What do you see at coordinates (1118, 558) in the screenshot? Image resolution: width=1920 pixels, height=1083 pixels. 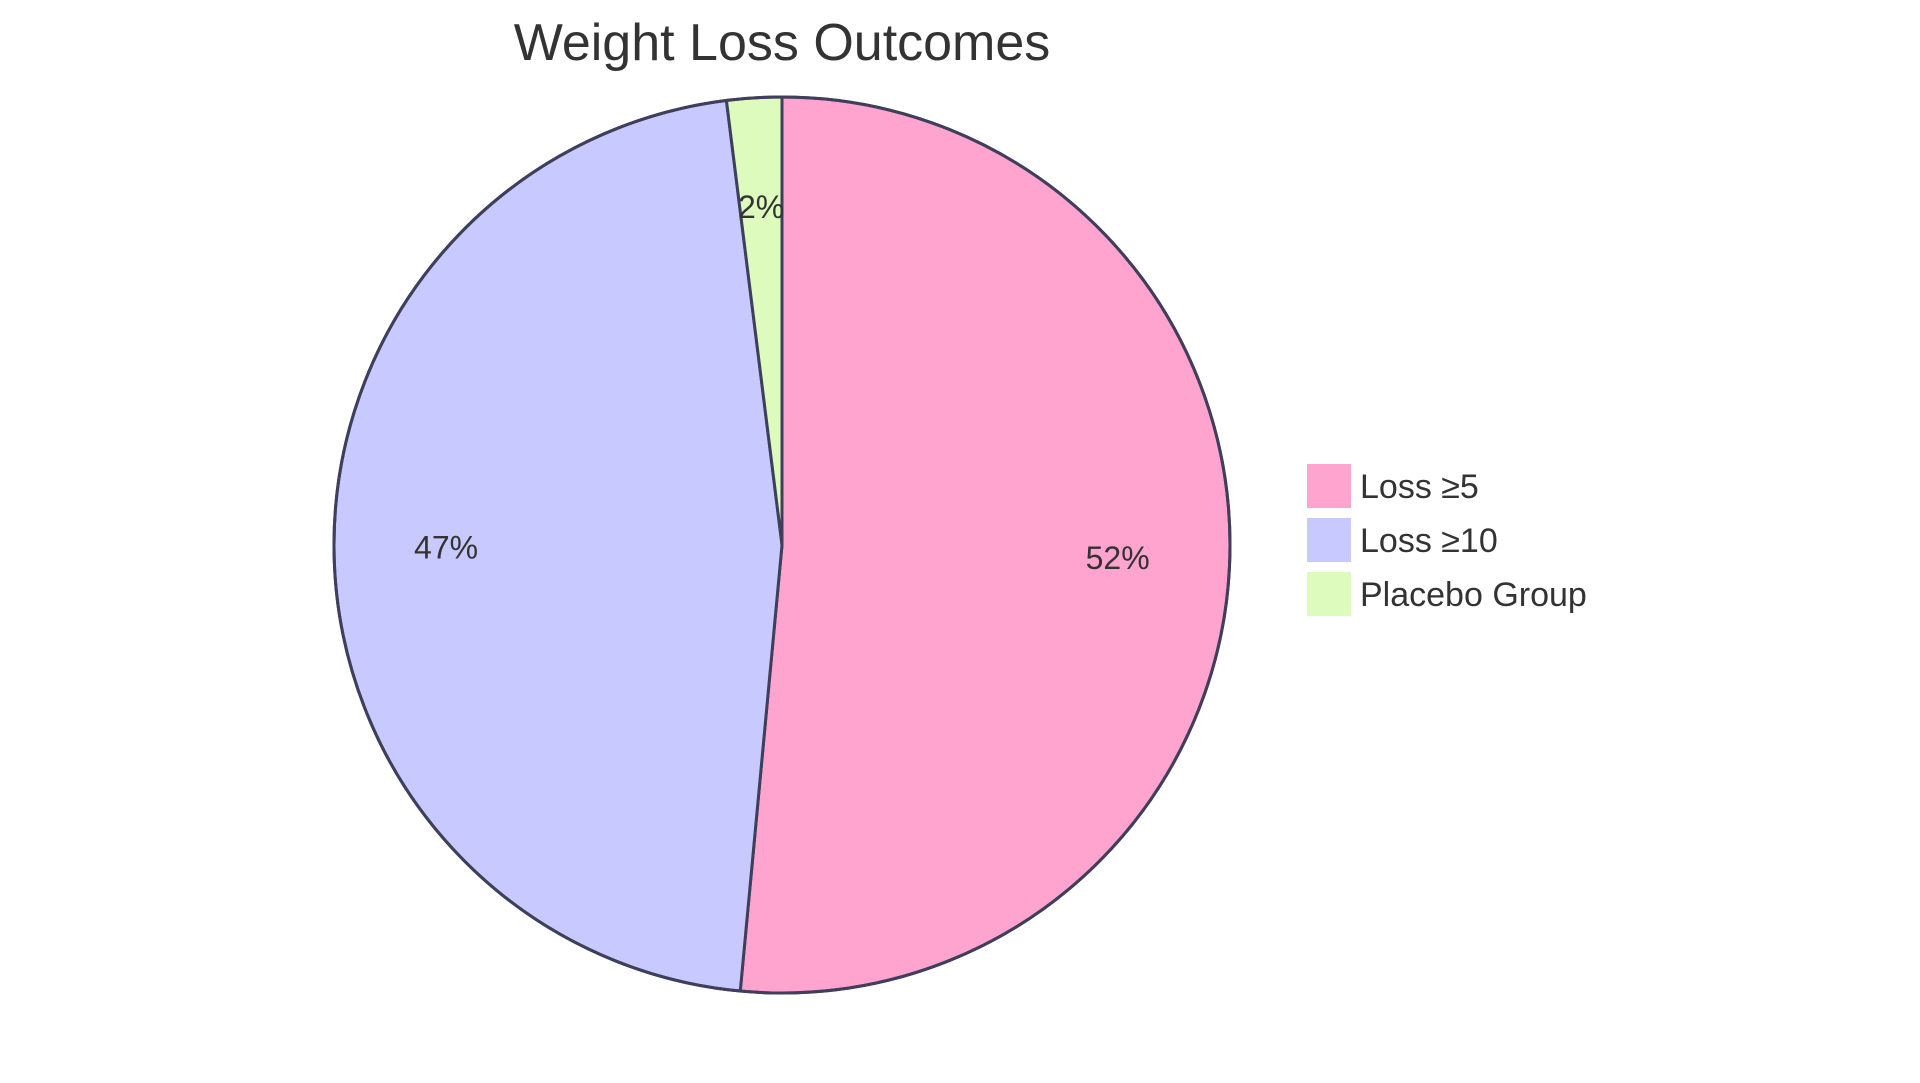 I see `slice-label: 52%` at bounding box center [1118, 558].